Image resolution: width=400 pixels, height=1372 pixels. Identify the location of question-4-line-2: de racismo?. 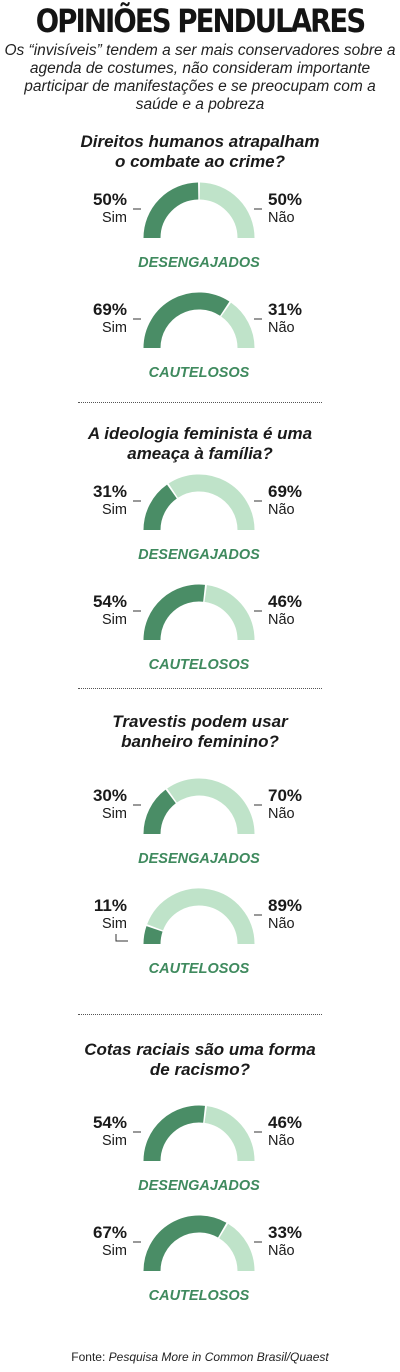
(200, 1069).